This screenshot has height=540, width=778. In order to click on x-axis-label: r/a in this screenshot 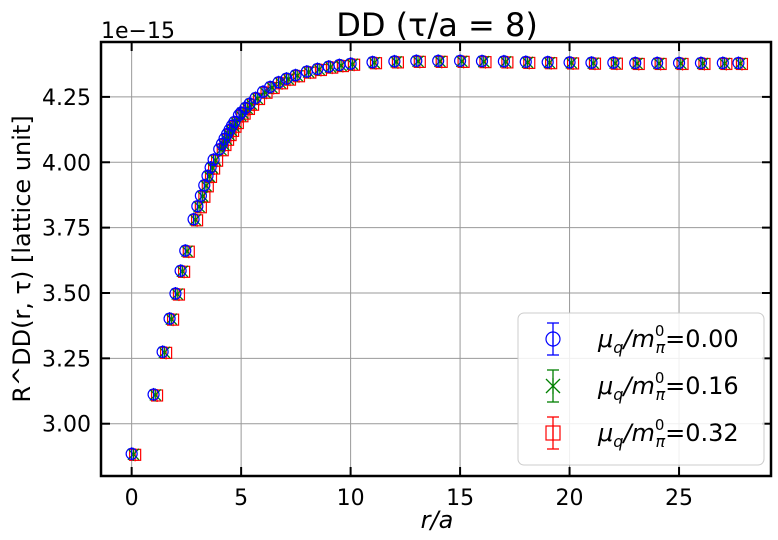, I will do `click(437, 520)`.